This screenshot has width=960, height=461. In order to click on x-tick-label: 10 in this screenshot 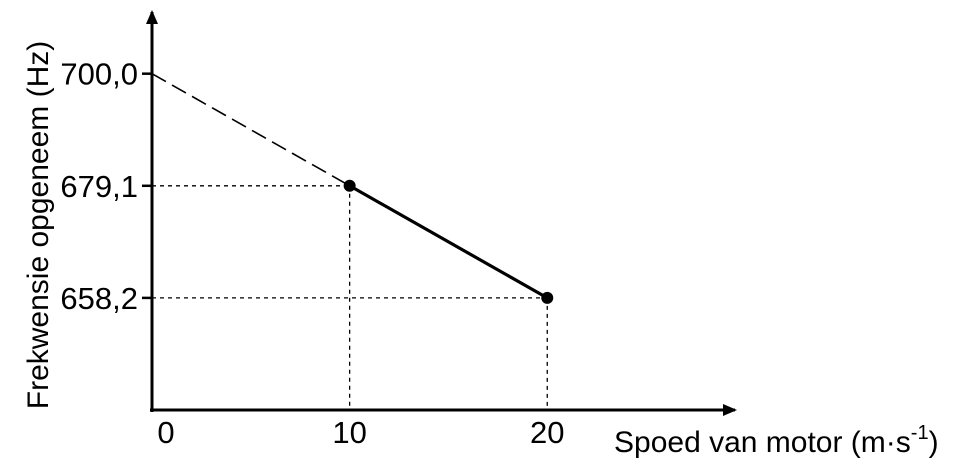, I will do `click(349, 432)`.